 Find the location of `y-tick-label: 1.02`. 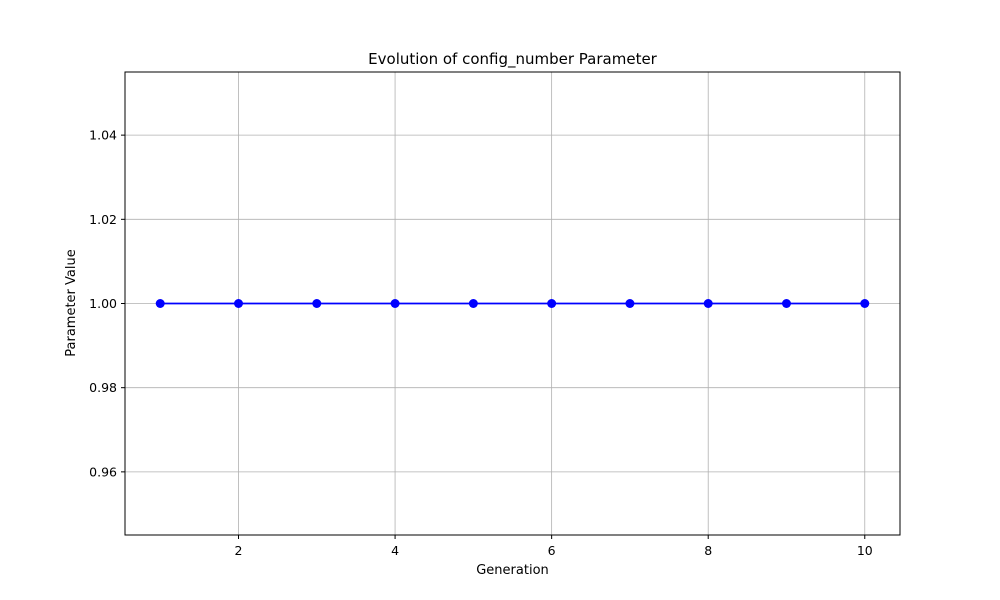

y-tick-label: 1.02 is located at coordinates (103, 219).